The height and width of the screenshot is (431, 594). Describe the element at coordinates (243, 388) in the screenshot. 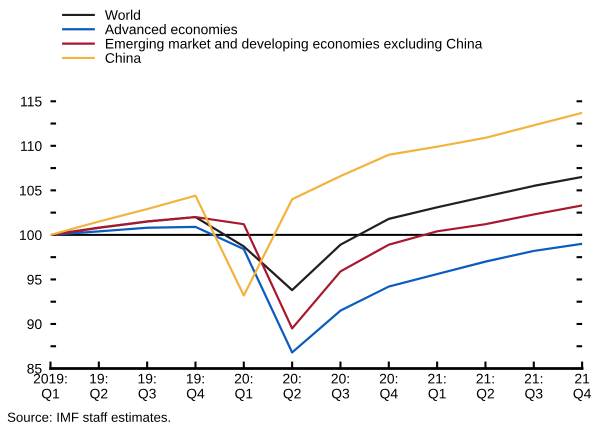

I see `x-tick-label: 20: Q1` at that location.